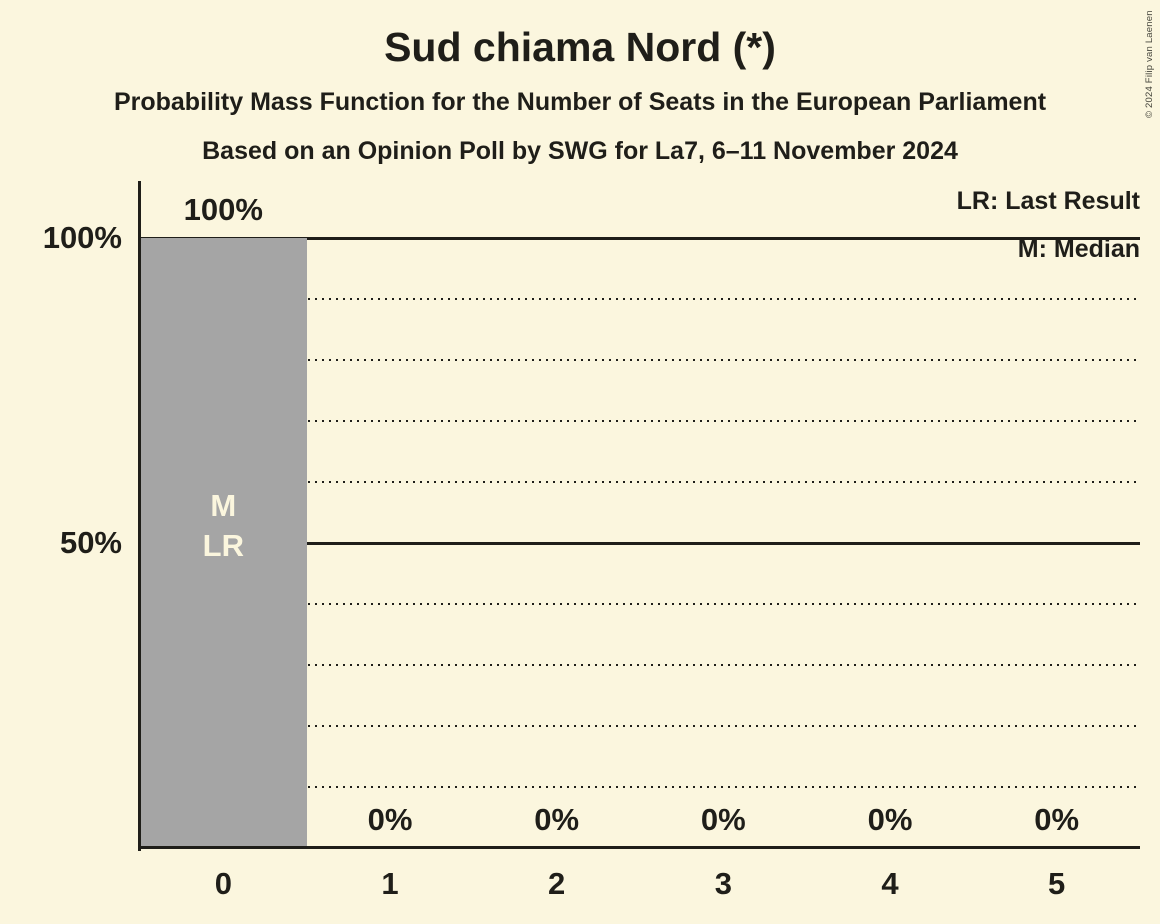 This screenshot has width=1160, height=924. What do you see at coordinates (1048, 201) in the screenshot?
I see `legend-last-result: LR: Last Result` at bounding box center [1048, 201].